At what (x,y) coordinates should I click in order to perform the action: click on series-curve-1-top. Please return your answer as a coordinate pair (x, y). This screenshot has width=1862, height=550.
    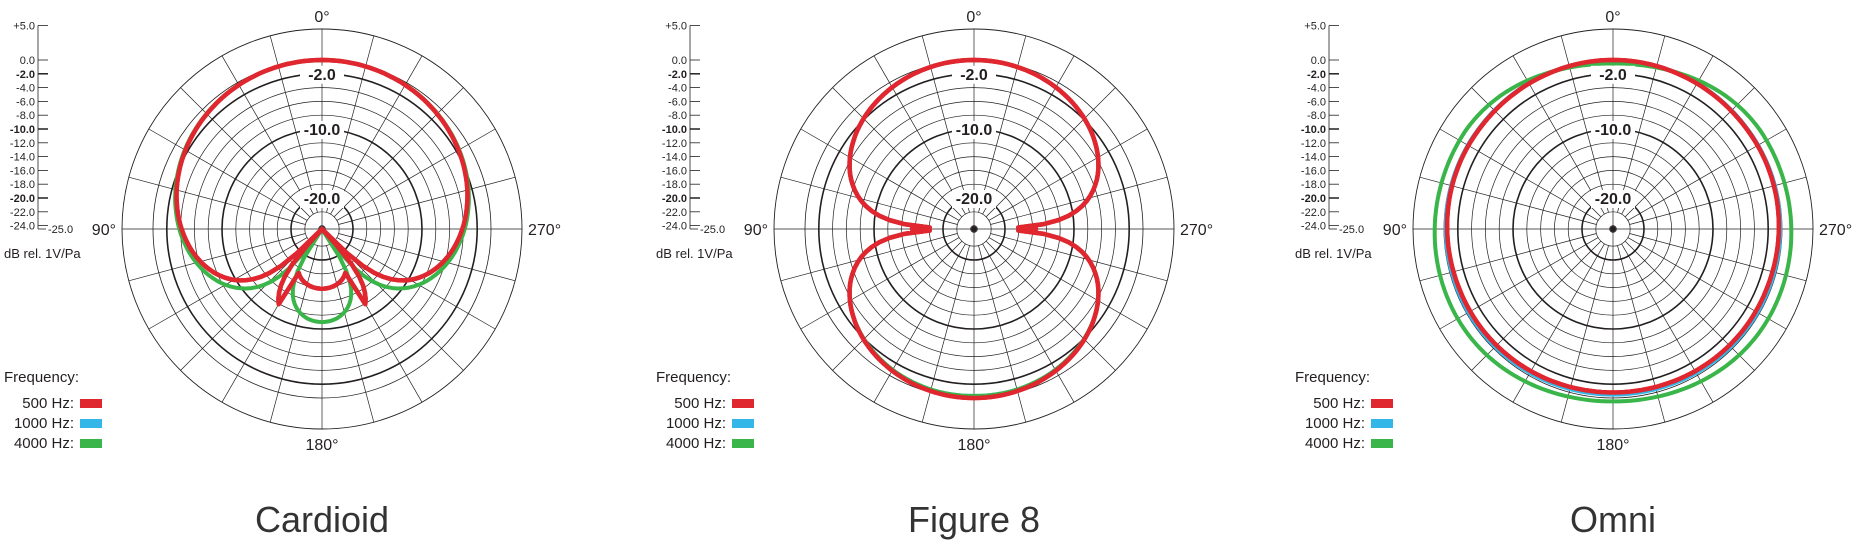
    Looking at the image, I should click on (1613, 226).